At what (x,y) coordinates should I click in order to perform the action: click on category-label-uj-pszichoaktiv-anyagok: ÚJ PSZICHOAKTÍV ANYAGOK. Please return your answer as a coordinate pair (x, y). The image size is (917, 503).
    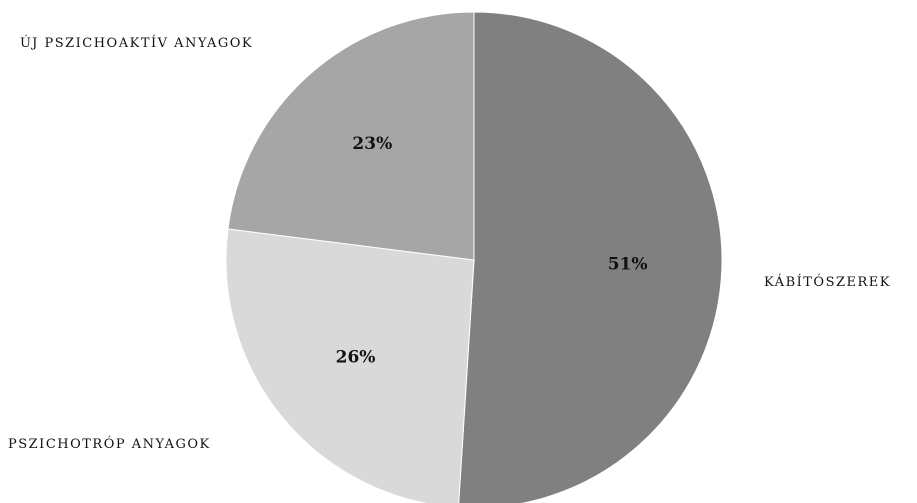
    Looking at the image, I should click on (136, 42).